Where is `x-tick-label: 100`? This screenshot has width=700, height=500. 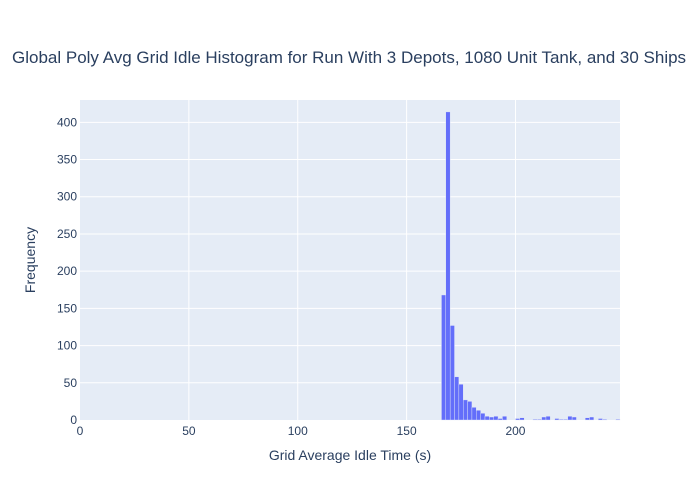
x-tick-label: 100 is located at coordinates (298, 431).